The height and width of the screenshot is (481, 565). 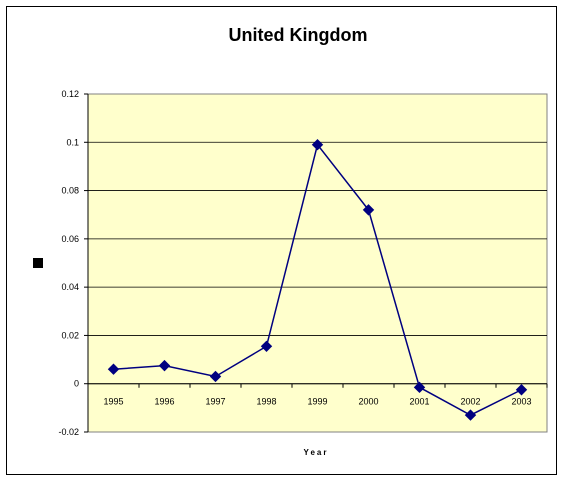 What do you see at coordinates (317, 144) in the screenshot?
I see `data-point-1999` at bounding box center [317, 144].